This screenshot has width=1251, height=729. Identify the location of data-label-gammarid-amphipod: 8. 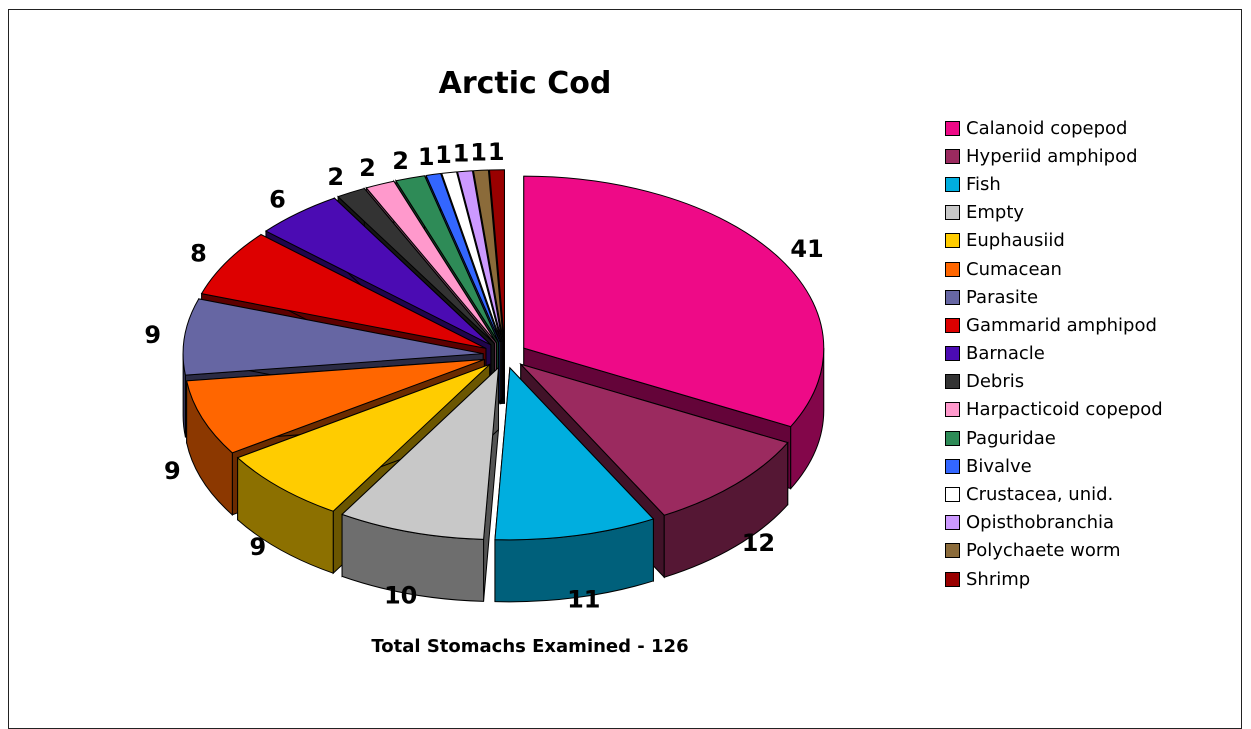
(198, 254).